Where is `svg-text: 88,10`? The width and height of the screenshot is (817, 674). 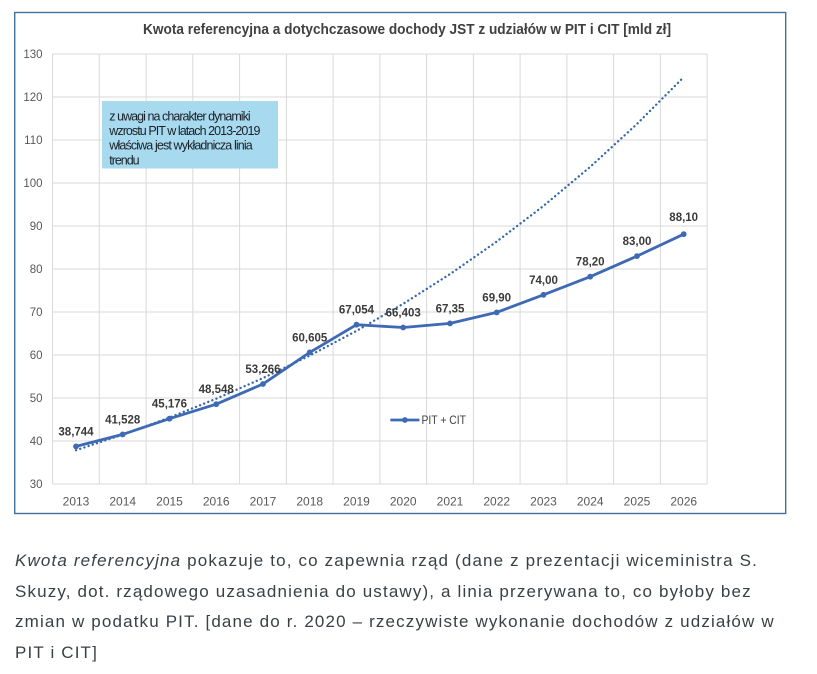 svg-text: 88,10 is located at coordinates (683, 218).